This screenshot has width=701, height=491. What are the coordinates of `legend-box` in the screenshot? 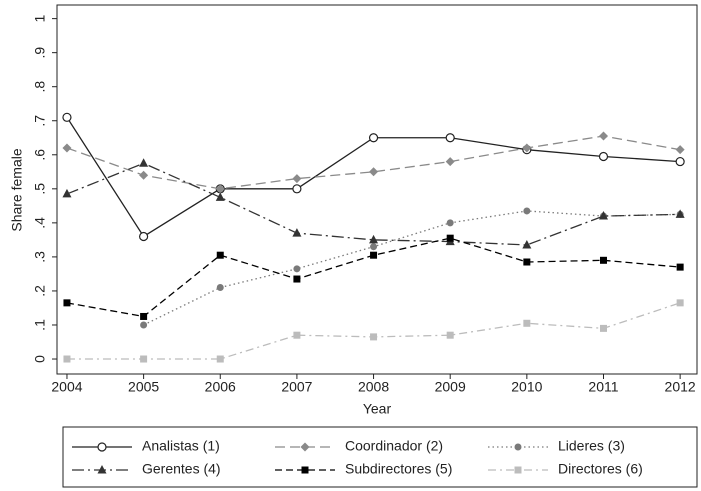 It's located at (380, 457).